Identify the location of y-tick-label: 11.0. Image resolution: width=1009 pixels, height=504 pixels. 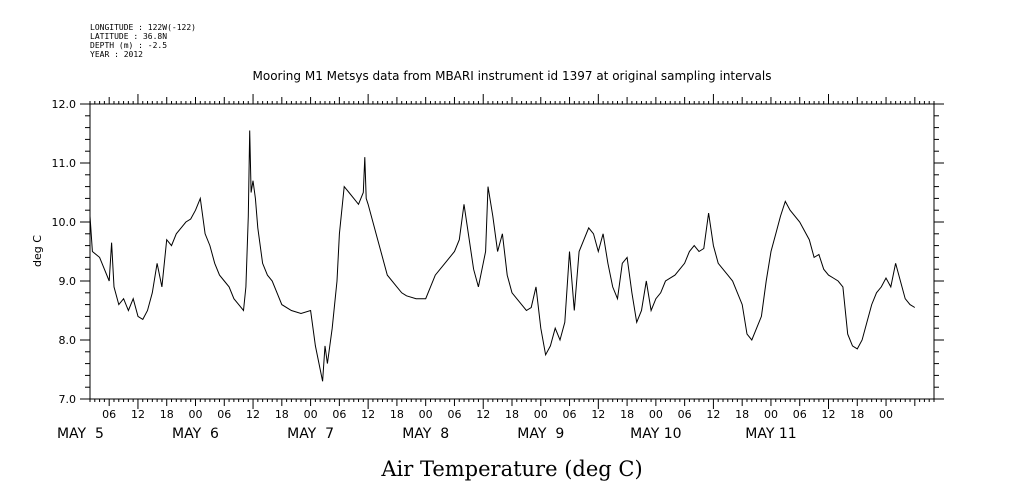
(64, 163).